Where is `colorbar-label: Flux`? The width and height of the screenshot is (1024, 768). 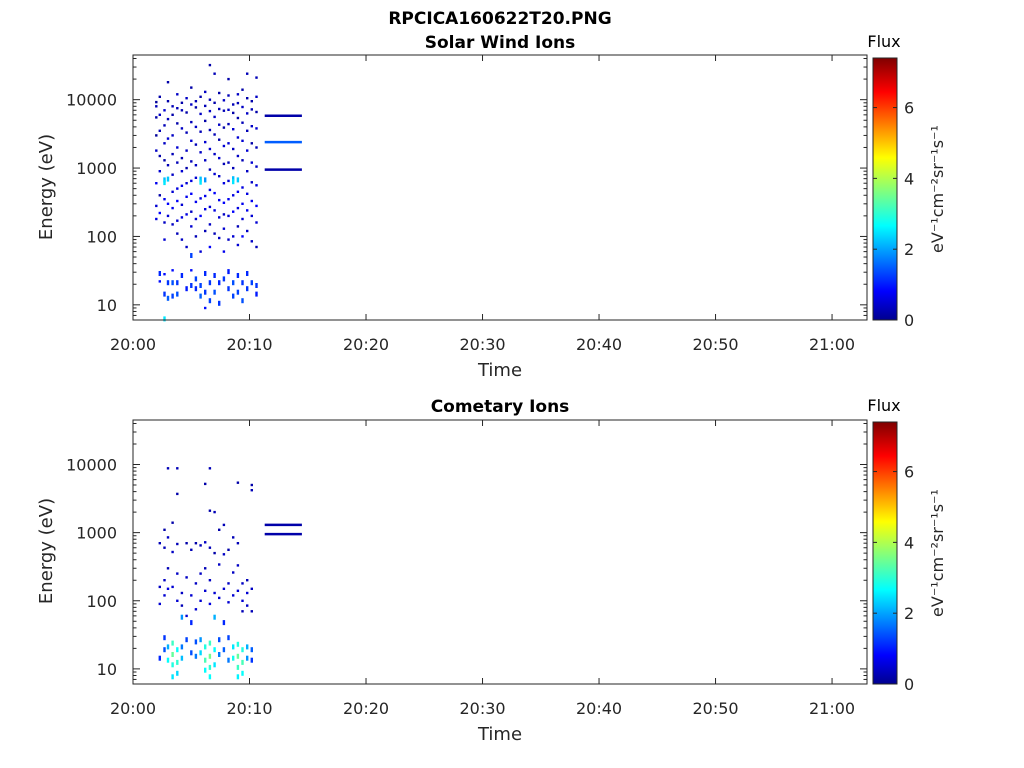
colorbar-label: Flux is located at coordinates (883, 41).